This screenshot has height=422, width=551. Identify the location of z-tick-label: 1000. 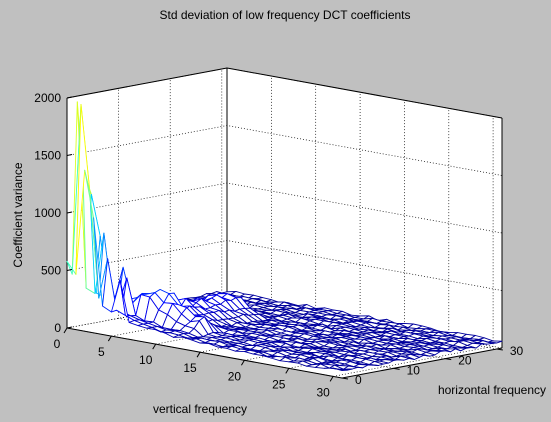
(47, 213).